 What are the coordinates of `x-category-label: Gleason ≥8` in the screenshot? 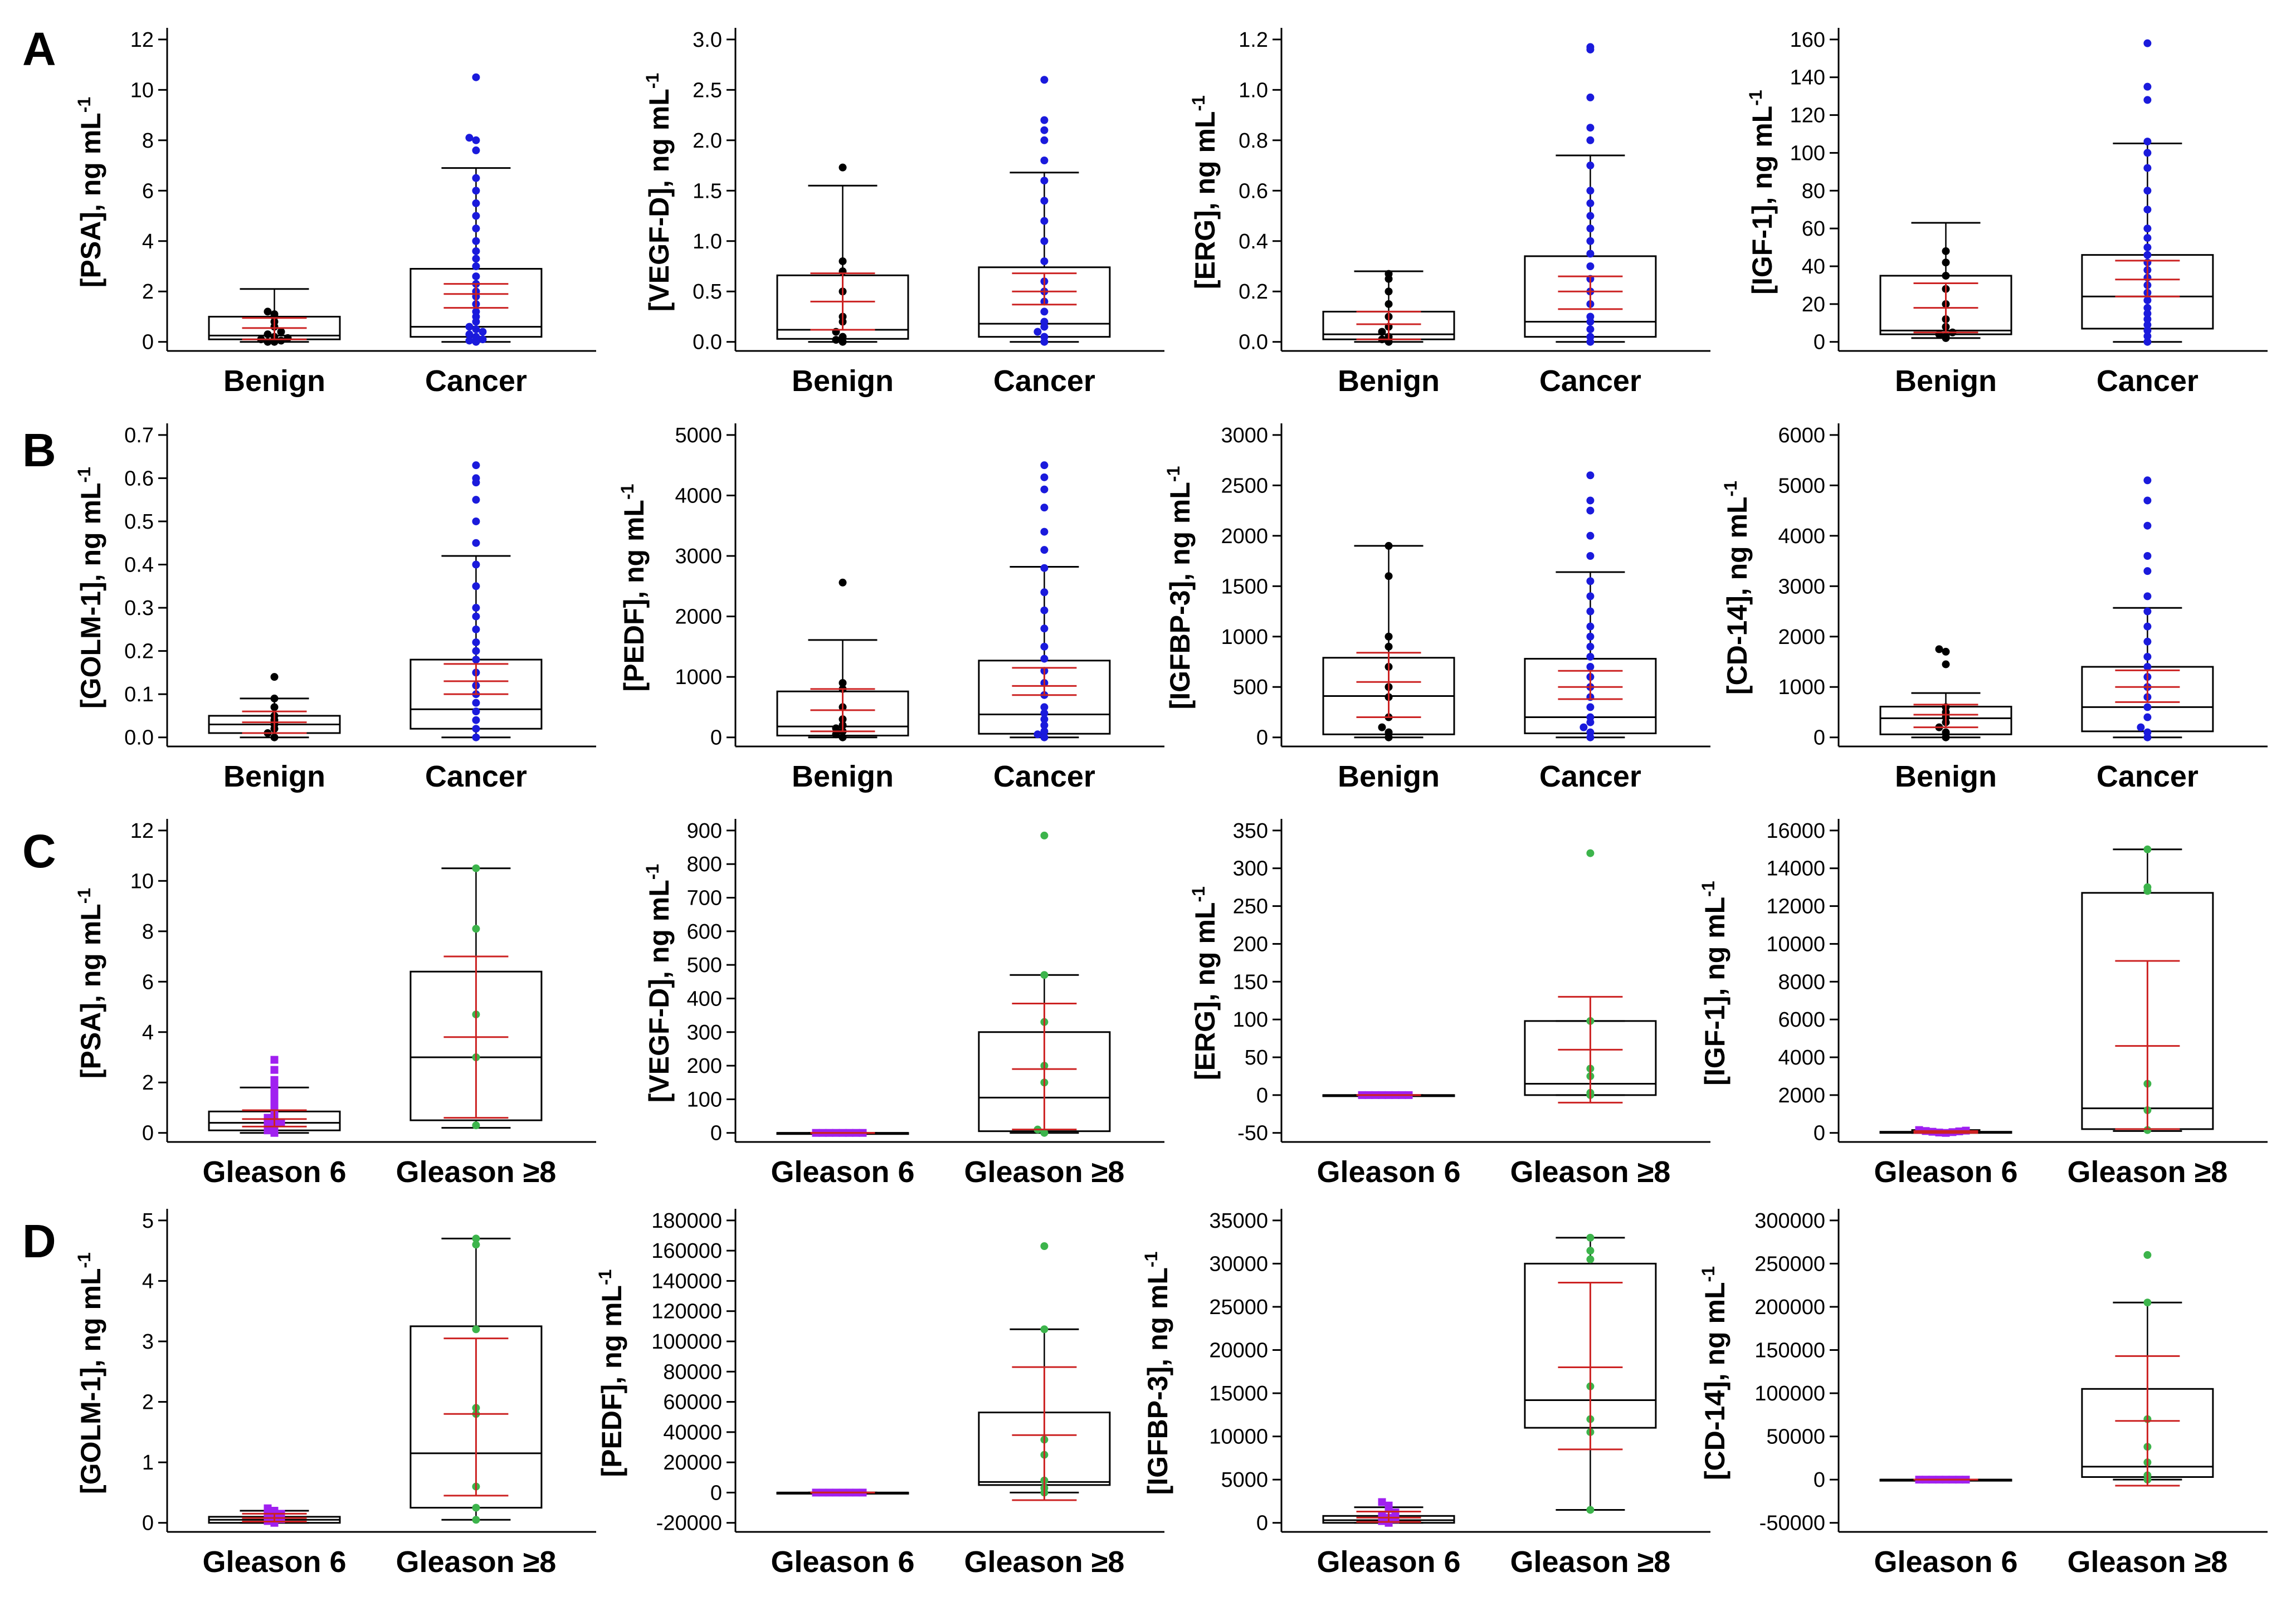 It's located at (1590, 1172).